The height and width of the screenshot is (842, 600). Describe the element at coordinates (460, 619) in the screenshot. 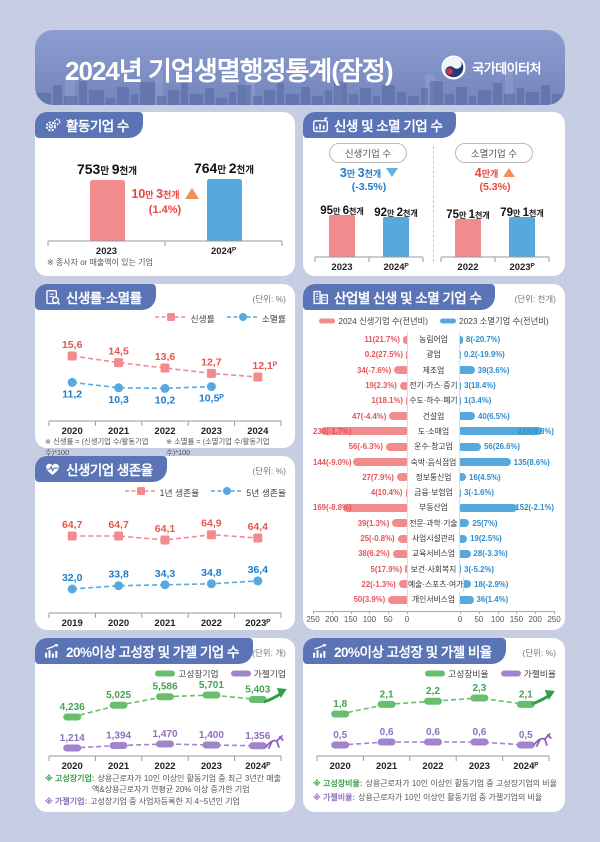

I see `axis-number: 0` at that location.